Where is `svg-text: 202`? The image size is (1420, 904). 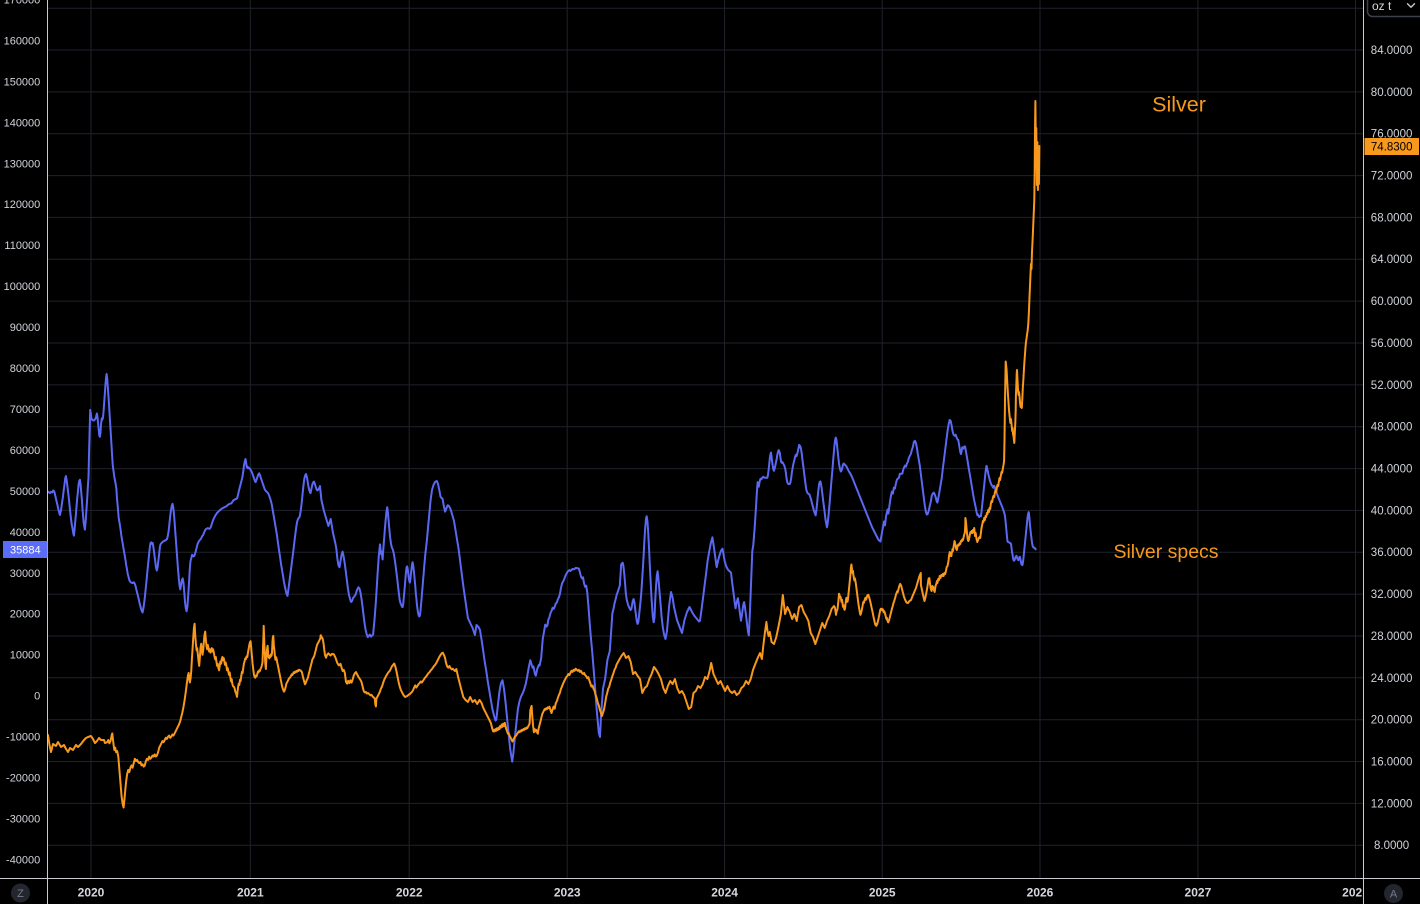 svg-text: 202 is located at coordinates (1352, 893).